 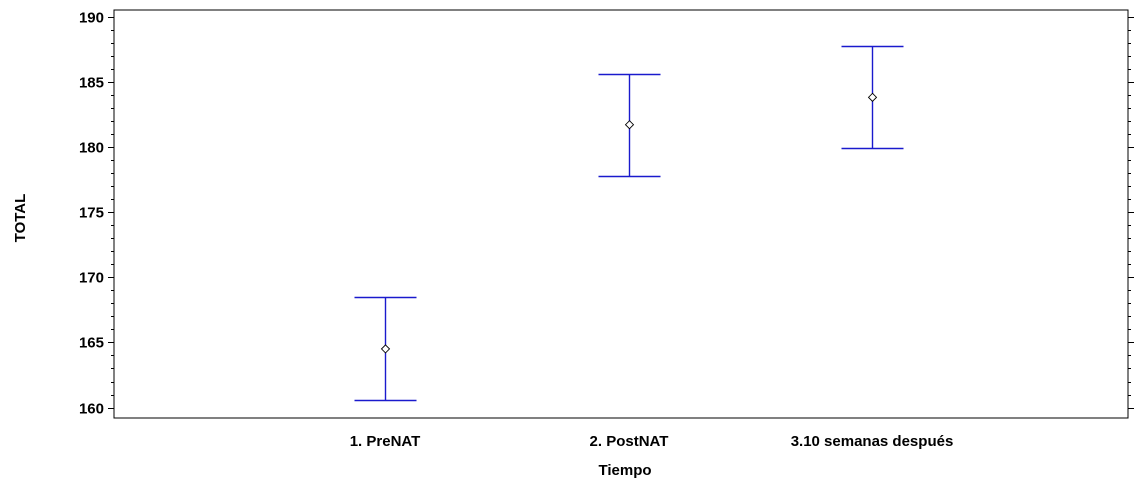 I want to click on x-tick-label: 1. PreNAT, so click(x=385, y=441).